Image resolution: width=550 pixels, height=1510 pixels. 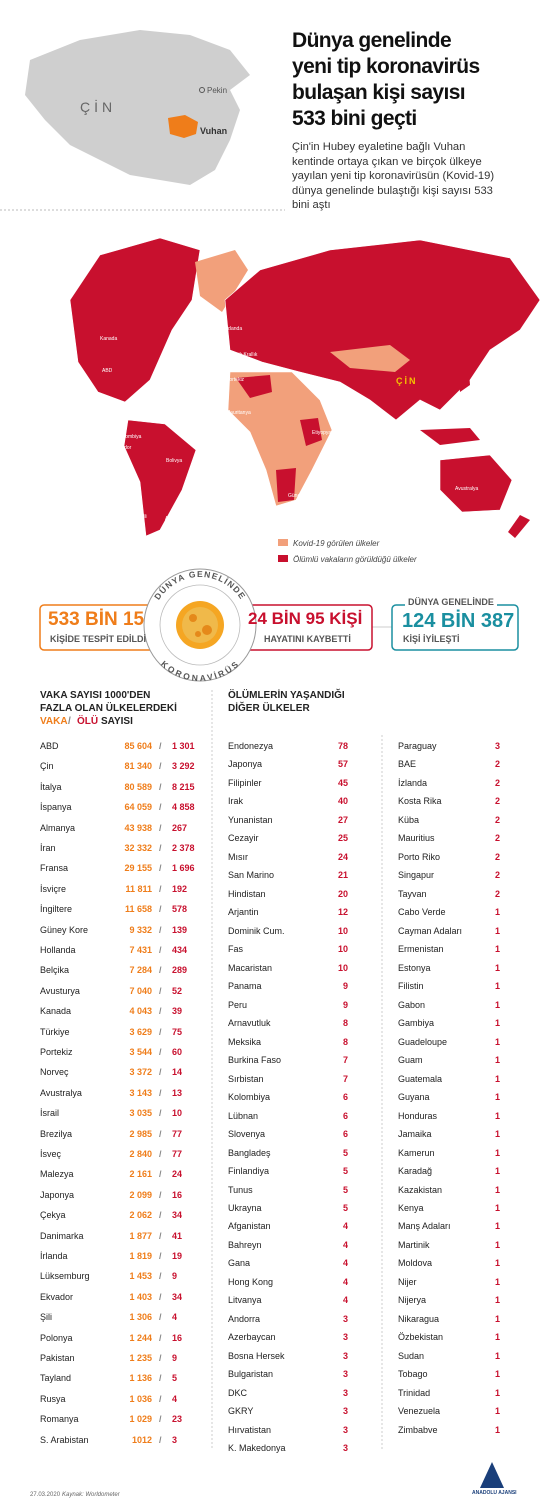 What do you see at coordinates (54, 1256) in the screenshot?
I see `country-name: İrlanda` at bounding box center [54, 1256].